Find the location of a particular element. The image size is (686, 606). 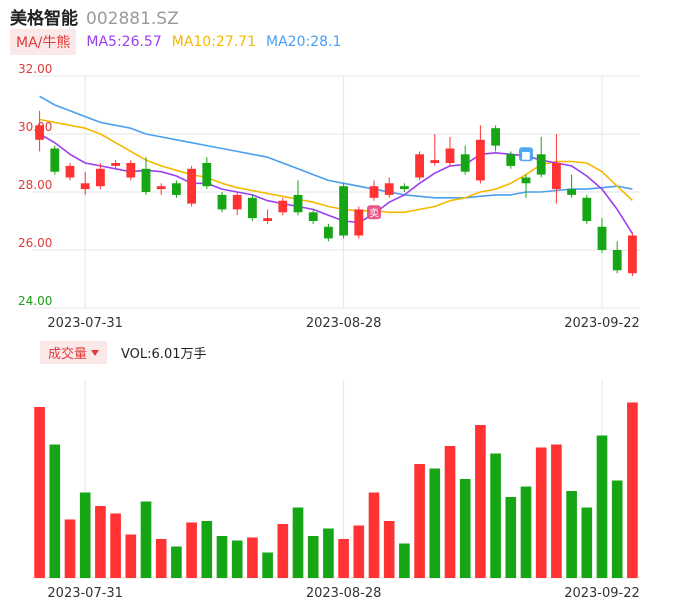

x-tick-label: 2023-09-22 is located at coordinates (602, 323).